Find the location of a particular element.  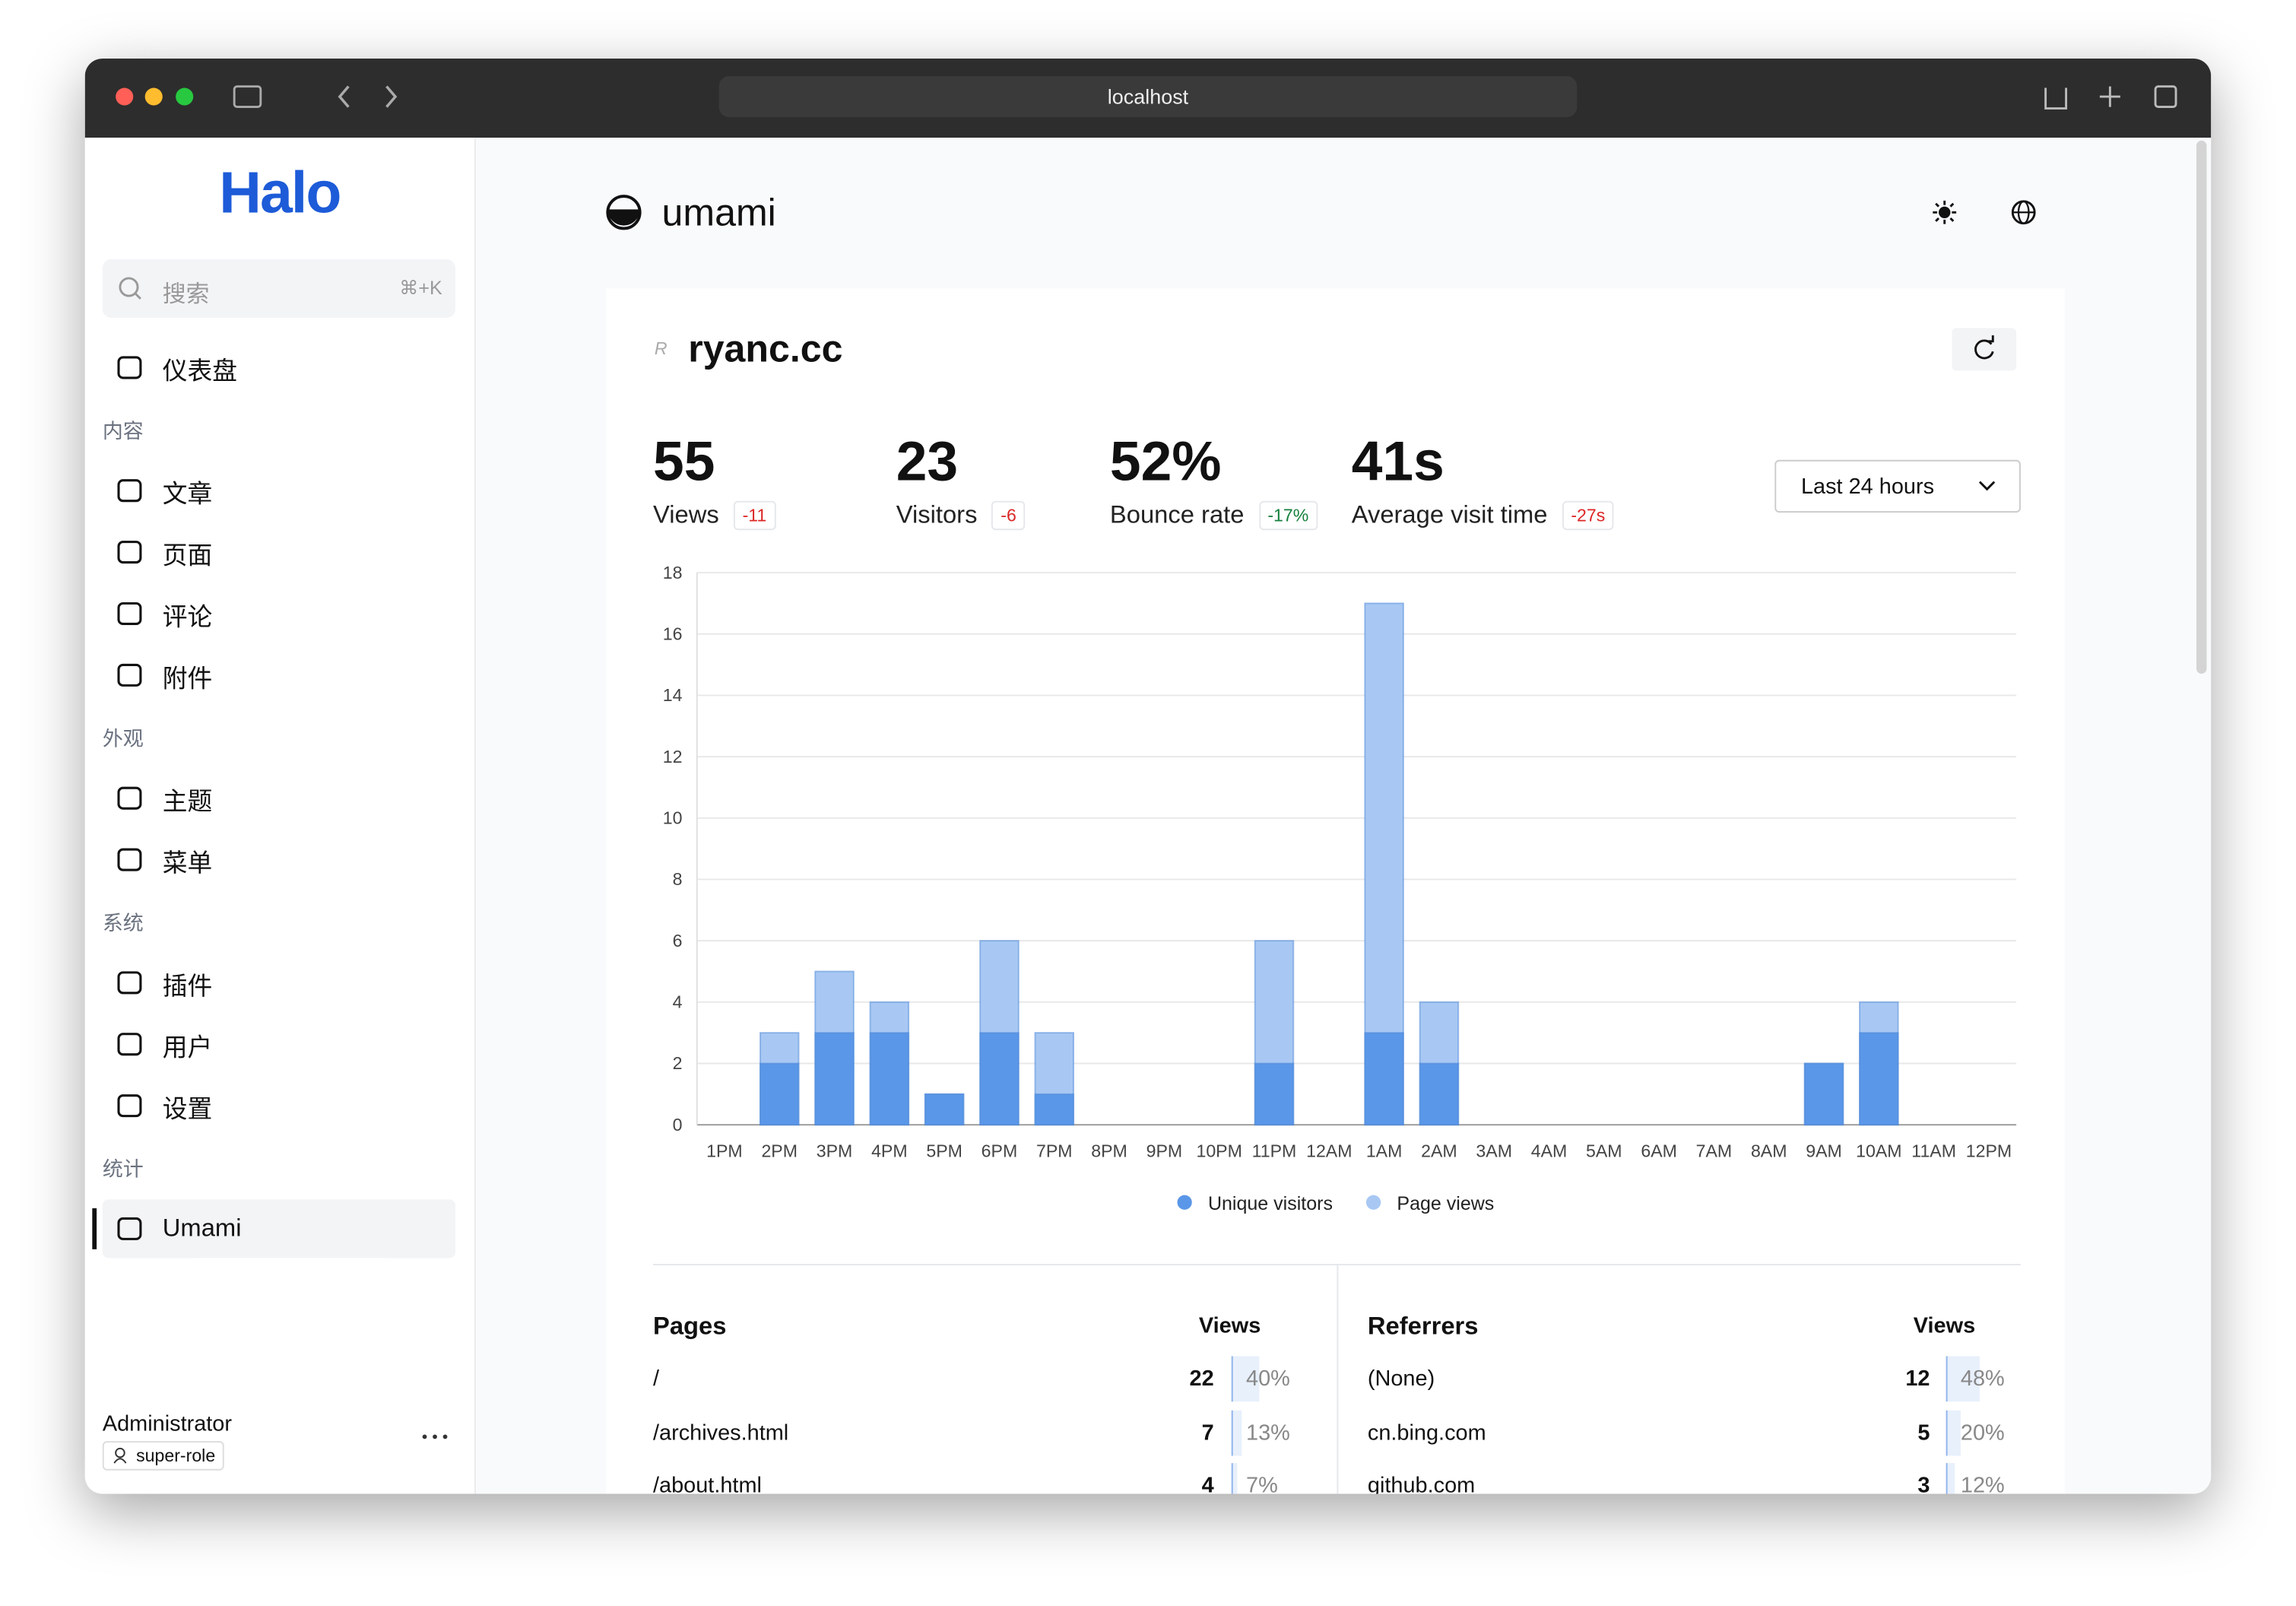

y-tick-label: 10 is located at coordinates (673, 817).